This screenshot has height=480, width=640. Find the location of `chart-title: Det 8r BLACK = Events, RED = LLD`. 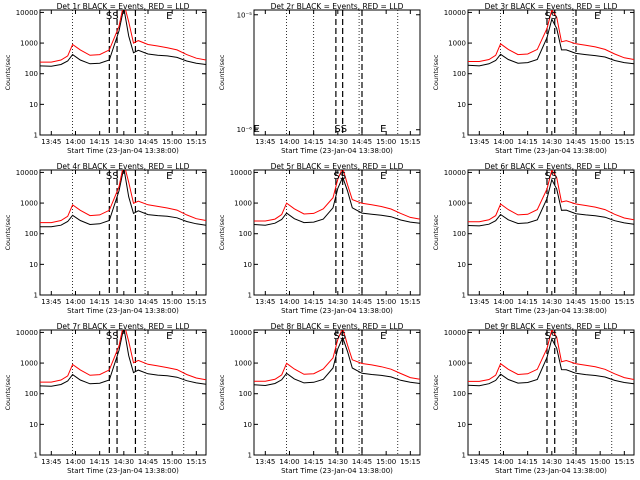

chart-title: Det 8r BLACK = Events, RED = LLD is located at coordinates (337, 326).